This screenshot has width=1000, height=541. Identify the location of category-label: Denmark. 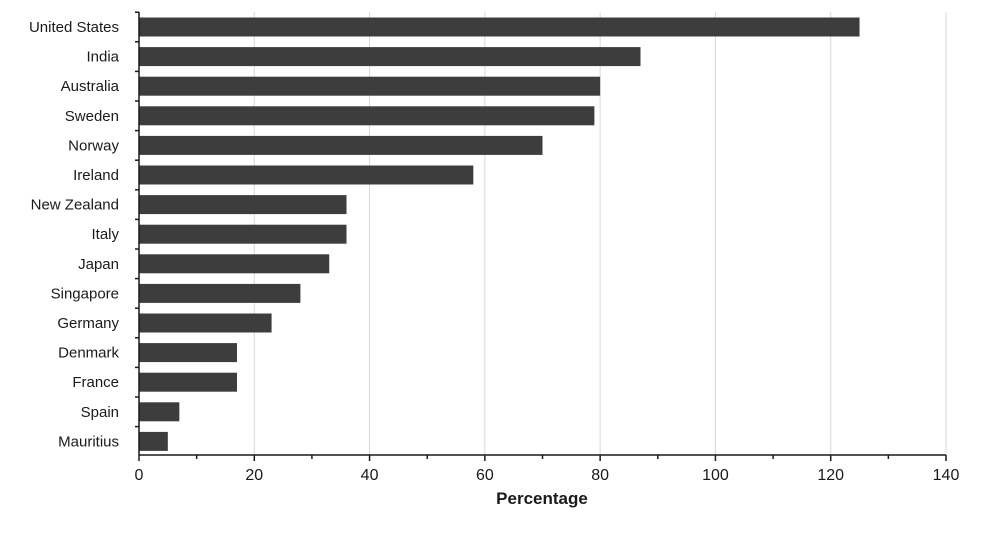
(88, 353).